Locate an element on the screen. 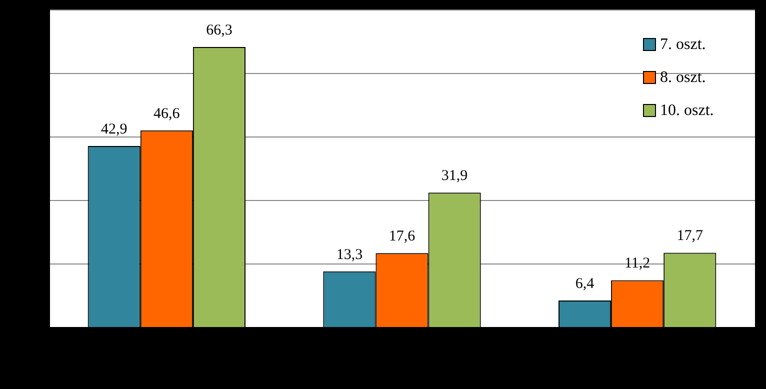 Image resolution: width=766 pixels, height=389 pixels. data-label: 17,7 is located at coordinates (690, 236).